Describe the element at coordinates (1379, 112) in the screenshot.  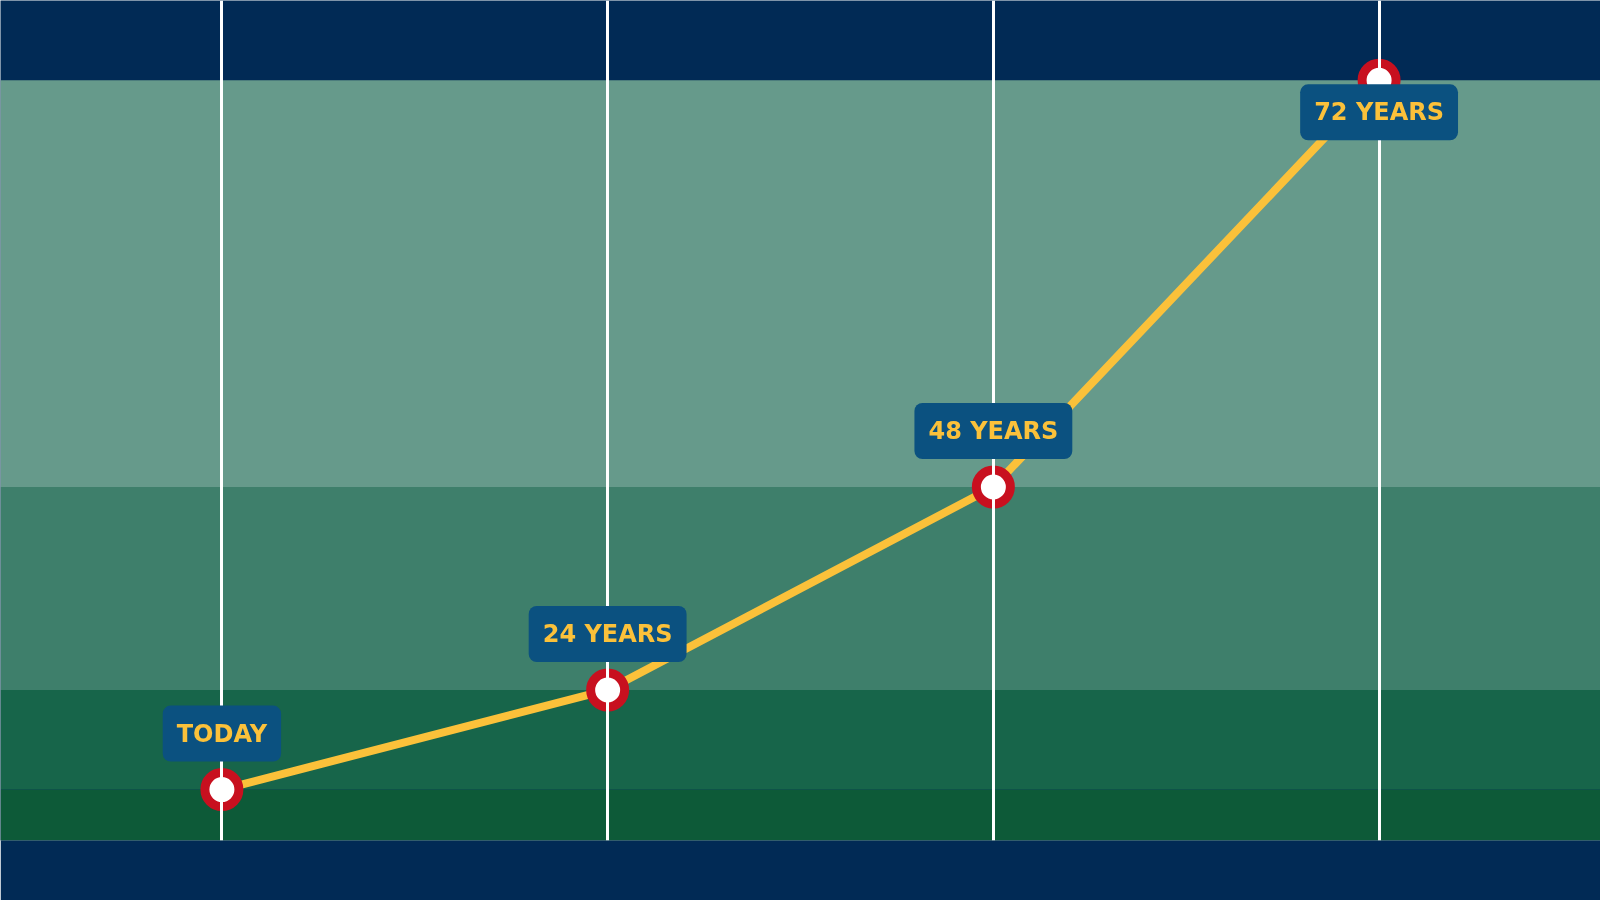
I see `annotation: 72 YEARS` at that location.